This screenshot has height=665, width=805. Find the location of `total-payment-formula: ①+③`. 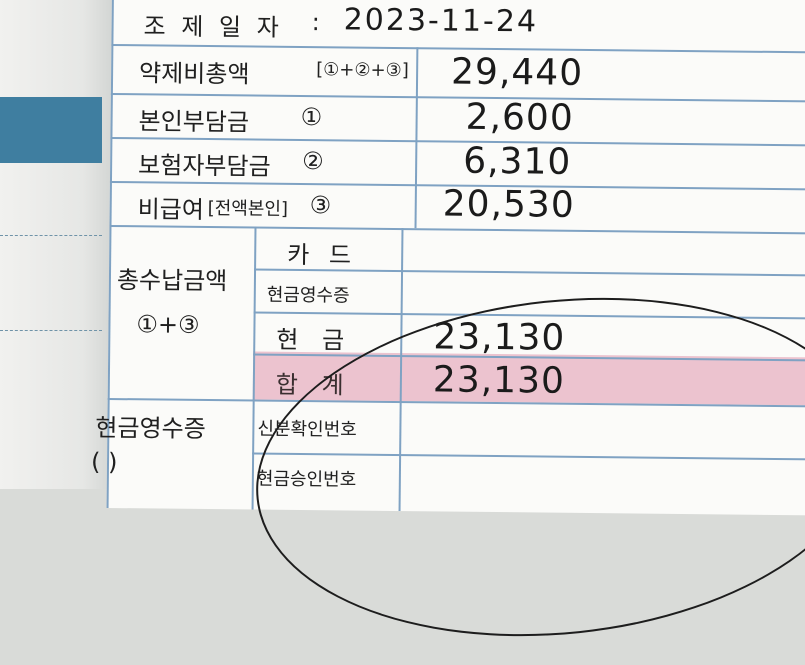

total-payment-formula: ①+③ is located at coordinates (168, 324).